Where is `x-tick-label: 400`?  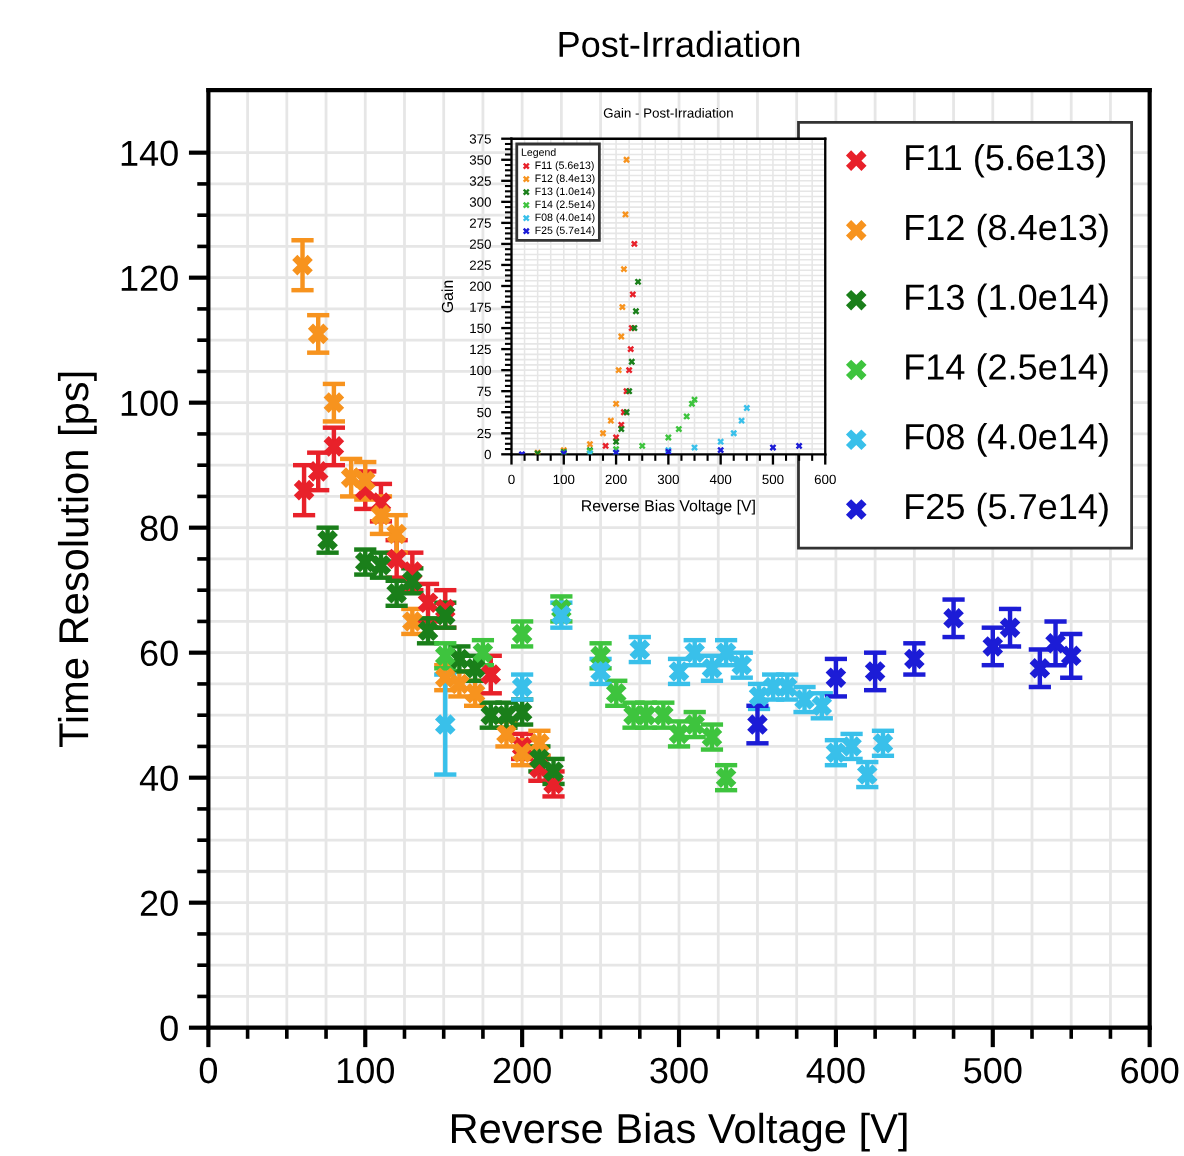 x-tick-label: 400 is located at coordinates (835, 1070).